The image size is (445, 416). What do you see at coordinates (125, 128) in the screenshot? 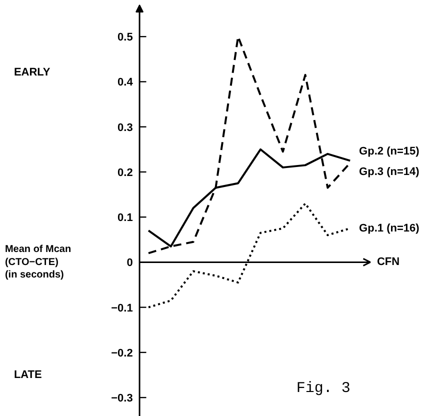
I see `y-tick-label: 0.3` at bounding box center [125, 128].